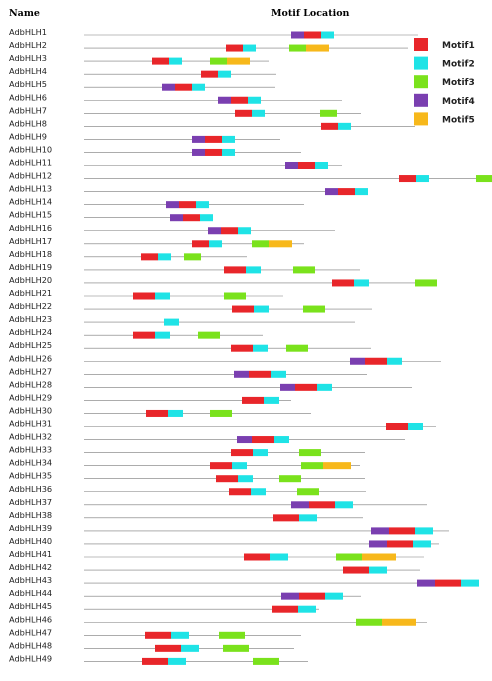 Image resolution: width=492 pixels, height=681 pixels. I want to click on gene-name: AdbHLH6, so click(28, 97).